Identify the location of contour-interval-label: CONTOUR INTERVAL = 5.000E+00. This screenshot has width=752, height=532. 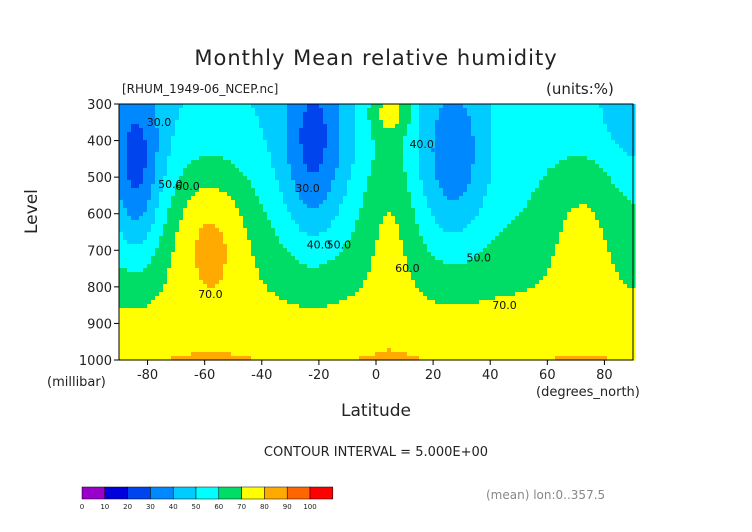
(376, 452).